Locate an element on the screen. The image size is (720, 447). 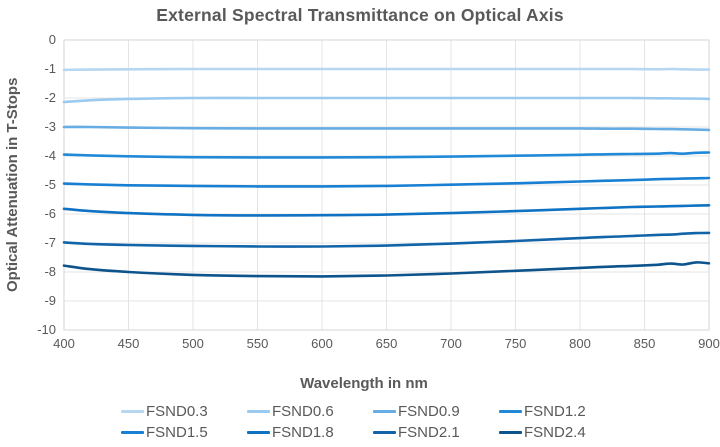
series-line-FSND0.6 is located at coordinates (386, 100).